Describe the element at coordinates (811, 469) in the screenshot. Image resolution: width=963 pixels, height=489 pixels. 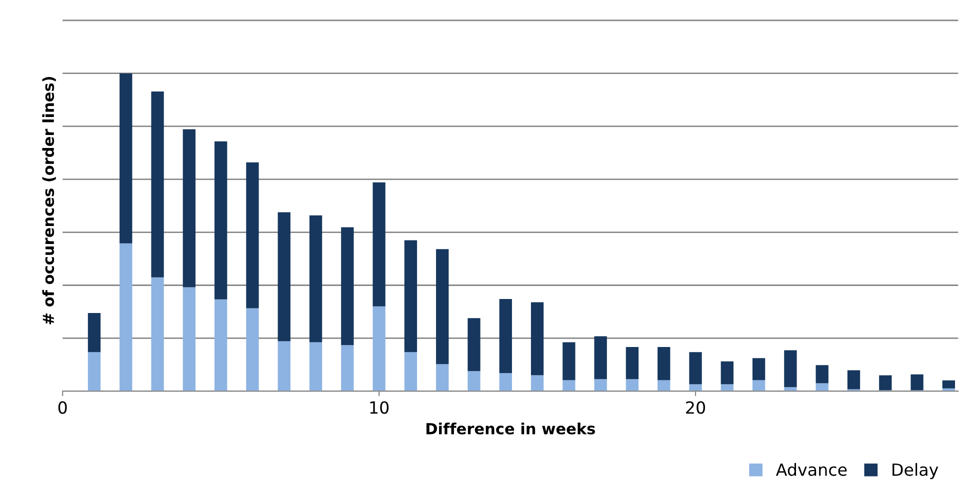
I see `legend-label: Advance` at that location.